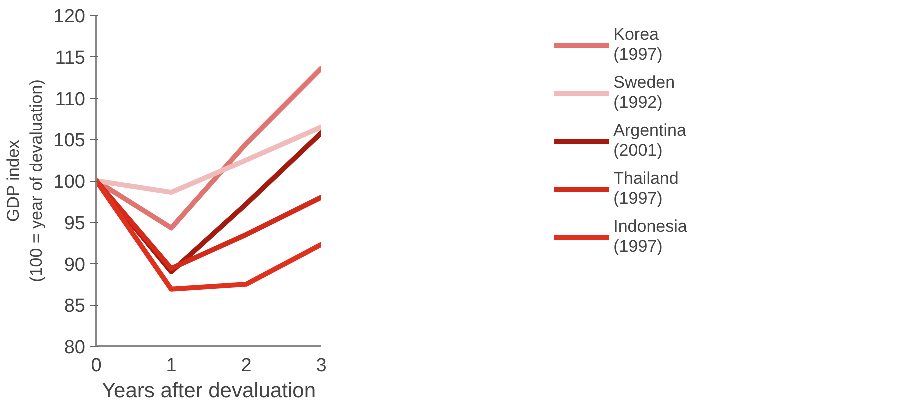 This screenshot has height=410, width=924. What do you see at coordinates (246, 366) in the screenshot?
I see `x-tick-label: 2` at bounding box center [246, 366].